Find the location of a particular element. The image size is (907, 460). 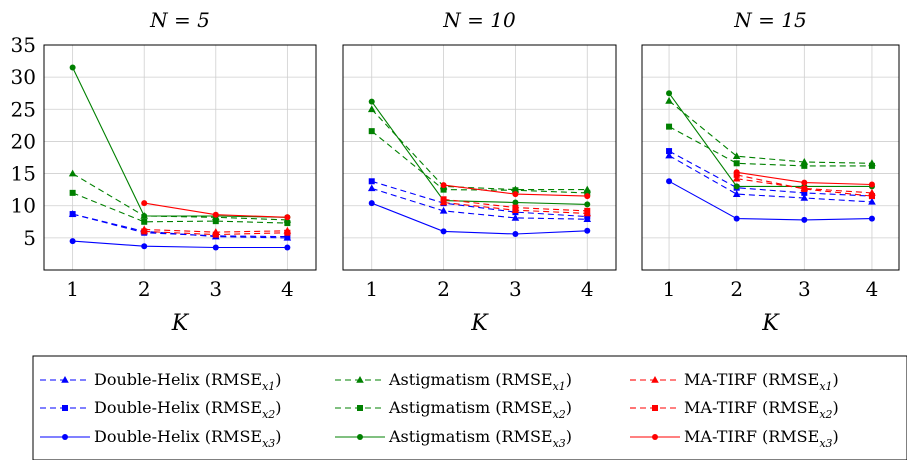

legend-label: Astigmatism (RMSEx1) is located at coordinates (480, 381).